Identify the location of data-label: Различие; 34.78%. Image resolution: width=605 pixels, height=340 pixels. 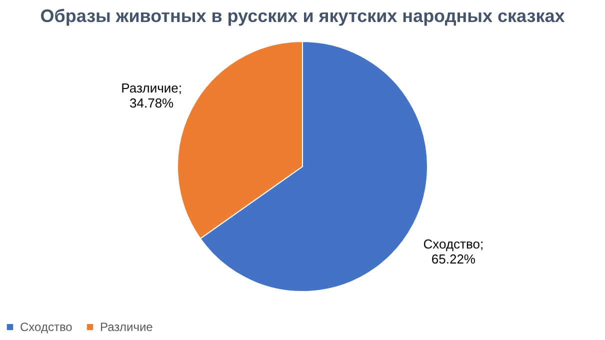
(151, 95).